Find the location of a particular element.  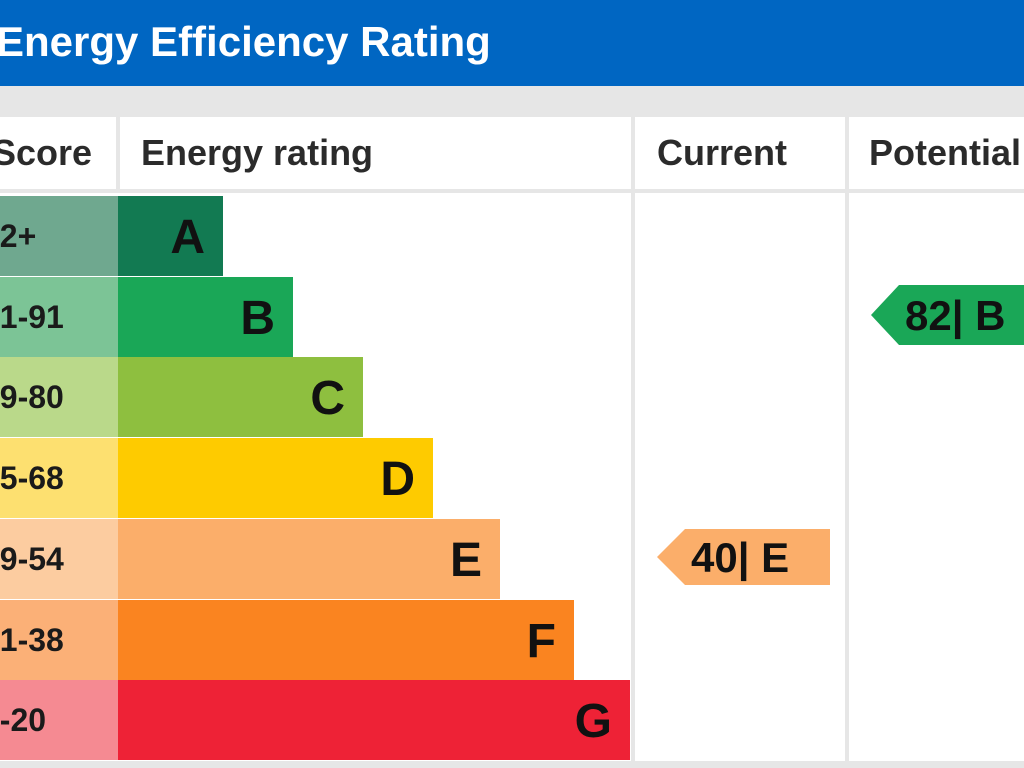

band-letter: B is located at coordinates (257, 318).